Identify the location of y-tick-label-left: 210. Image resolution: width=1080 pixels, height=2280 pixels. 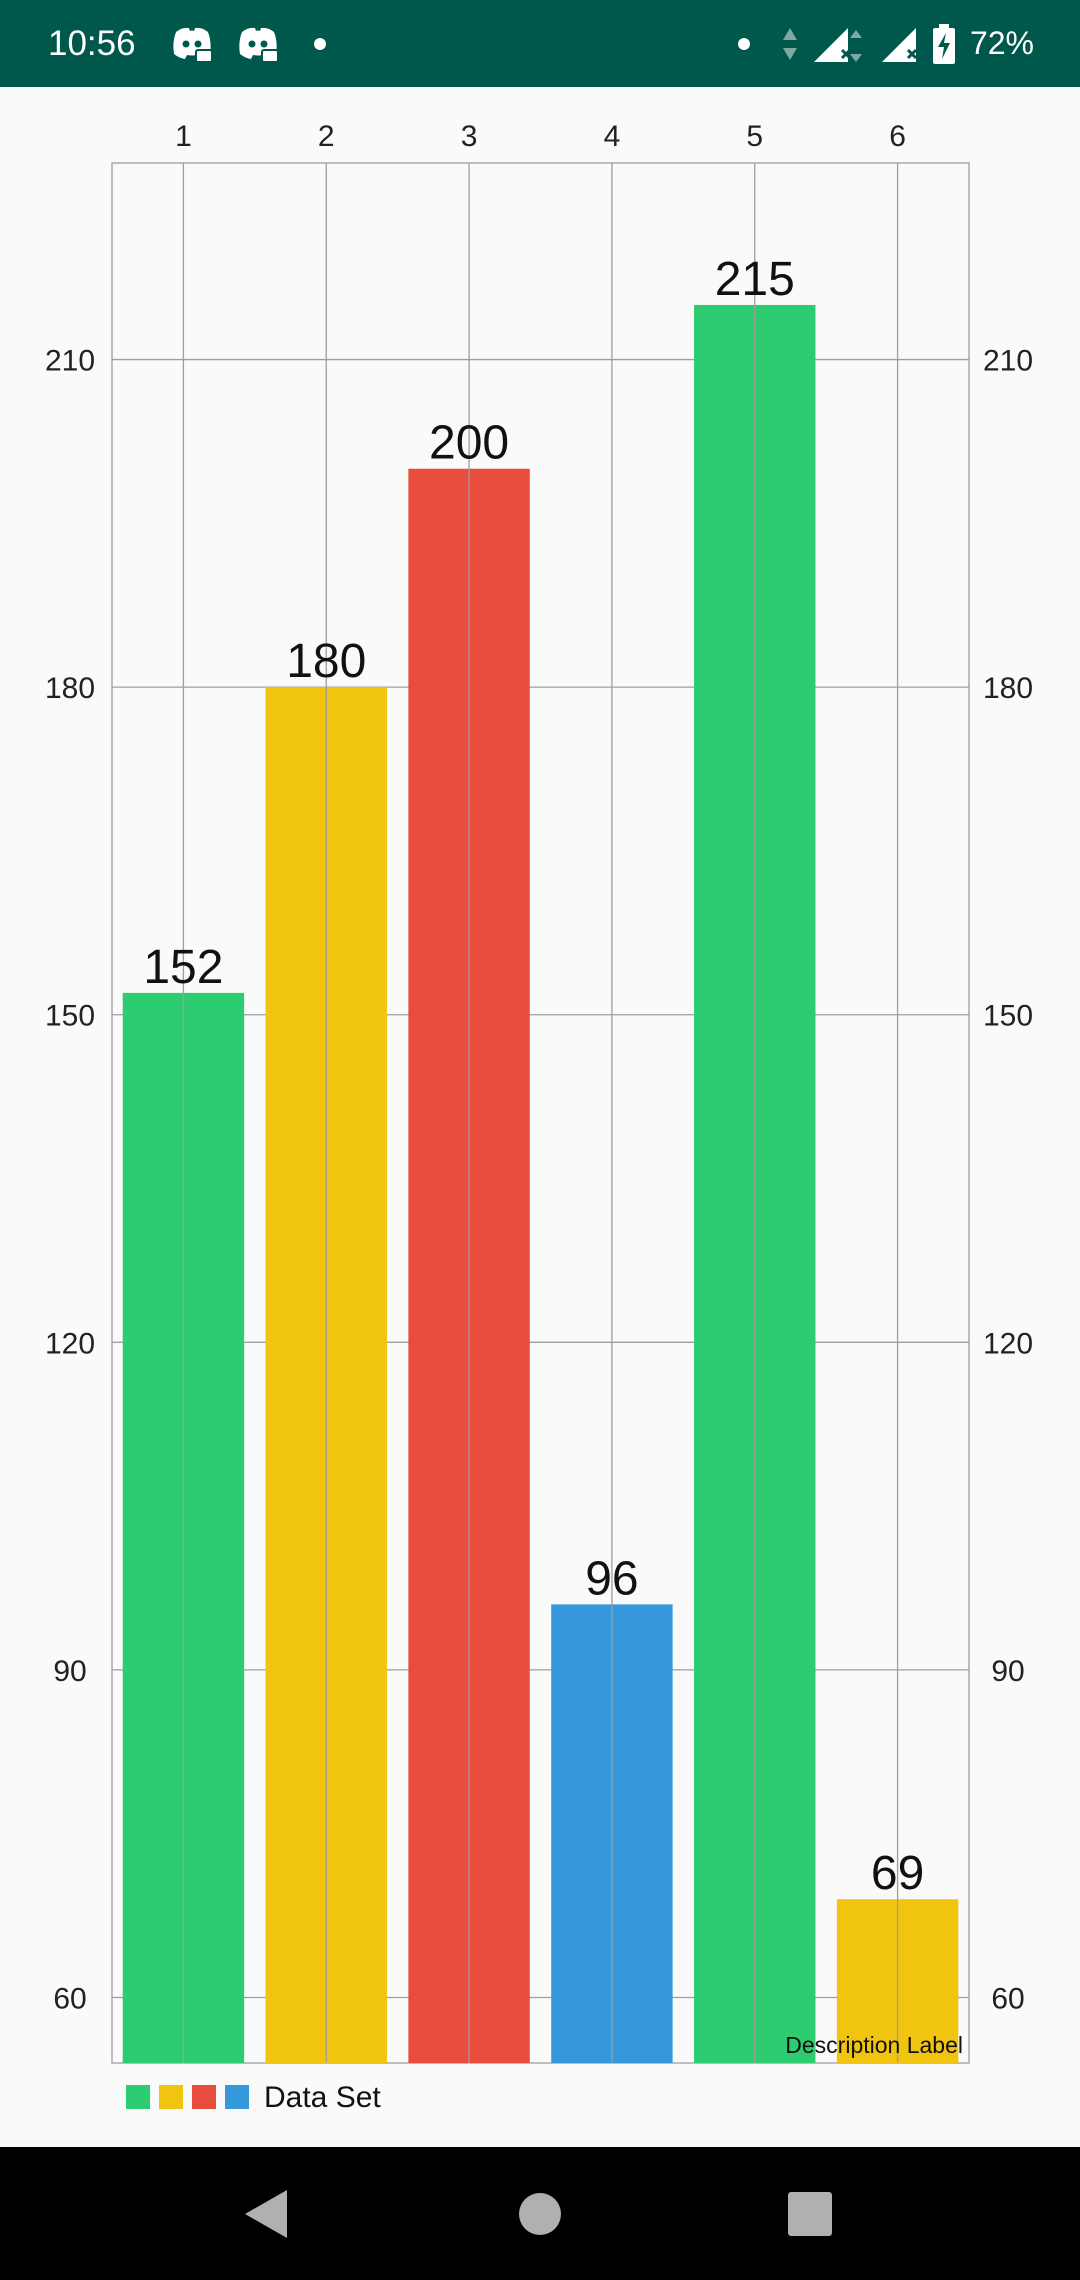
(70, 361).